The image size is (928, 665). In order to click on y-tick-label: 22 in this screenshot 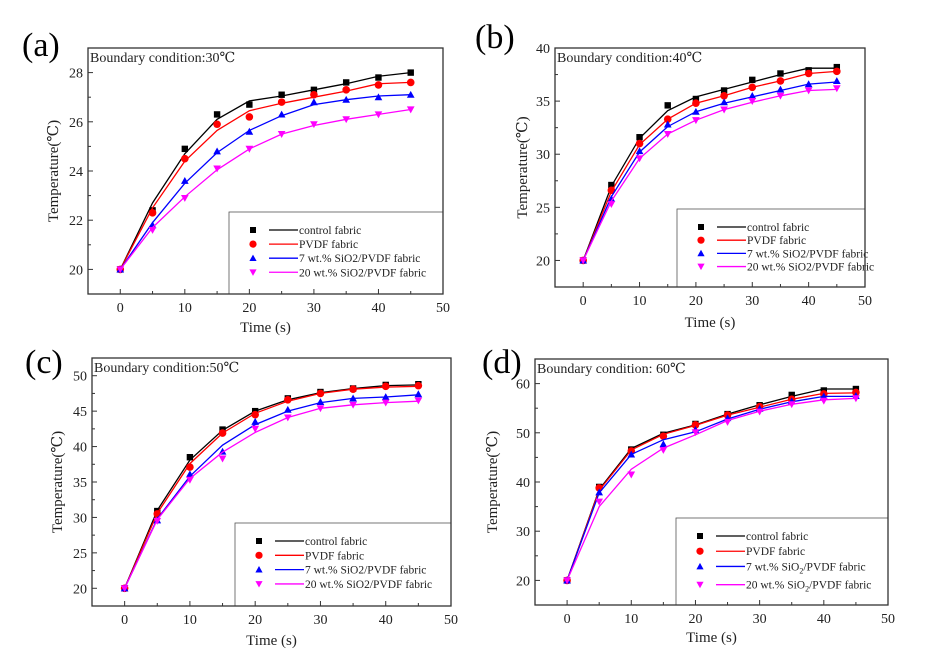, I will do `click(76, 221)`.